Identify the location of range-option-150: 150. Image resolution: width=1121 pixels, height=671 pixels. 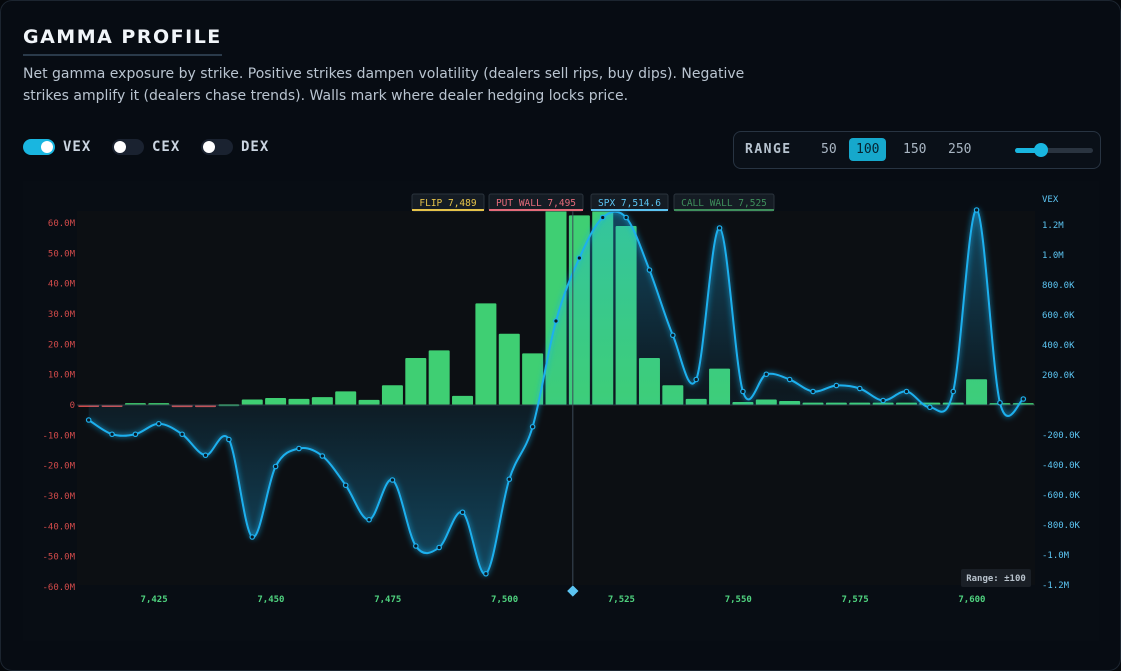
(915, 149).